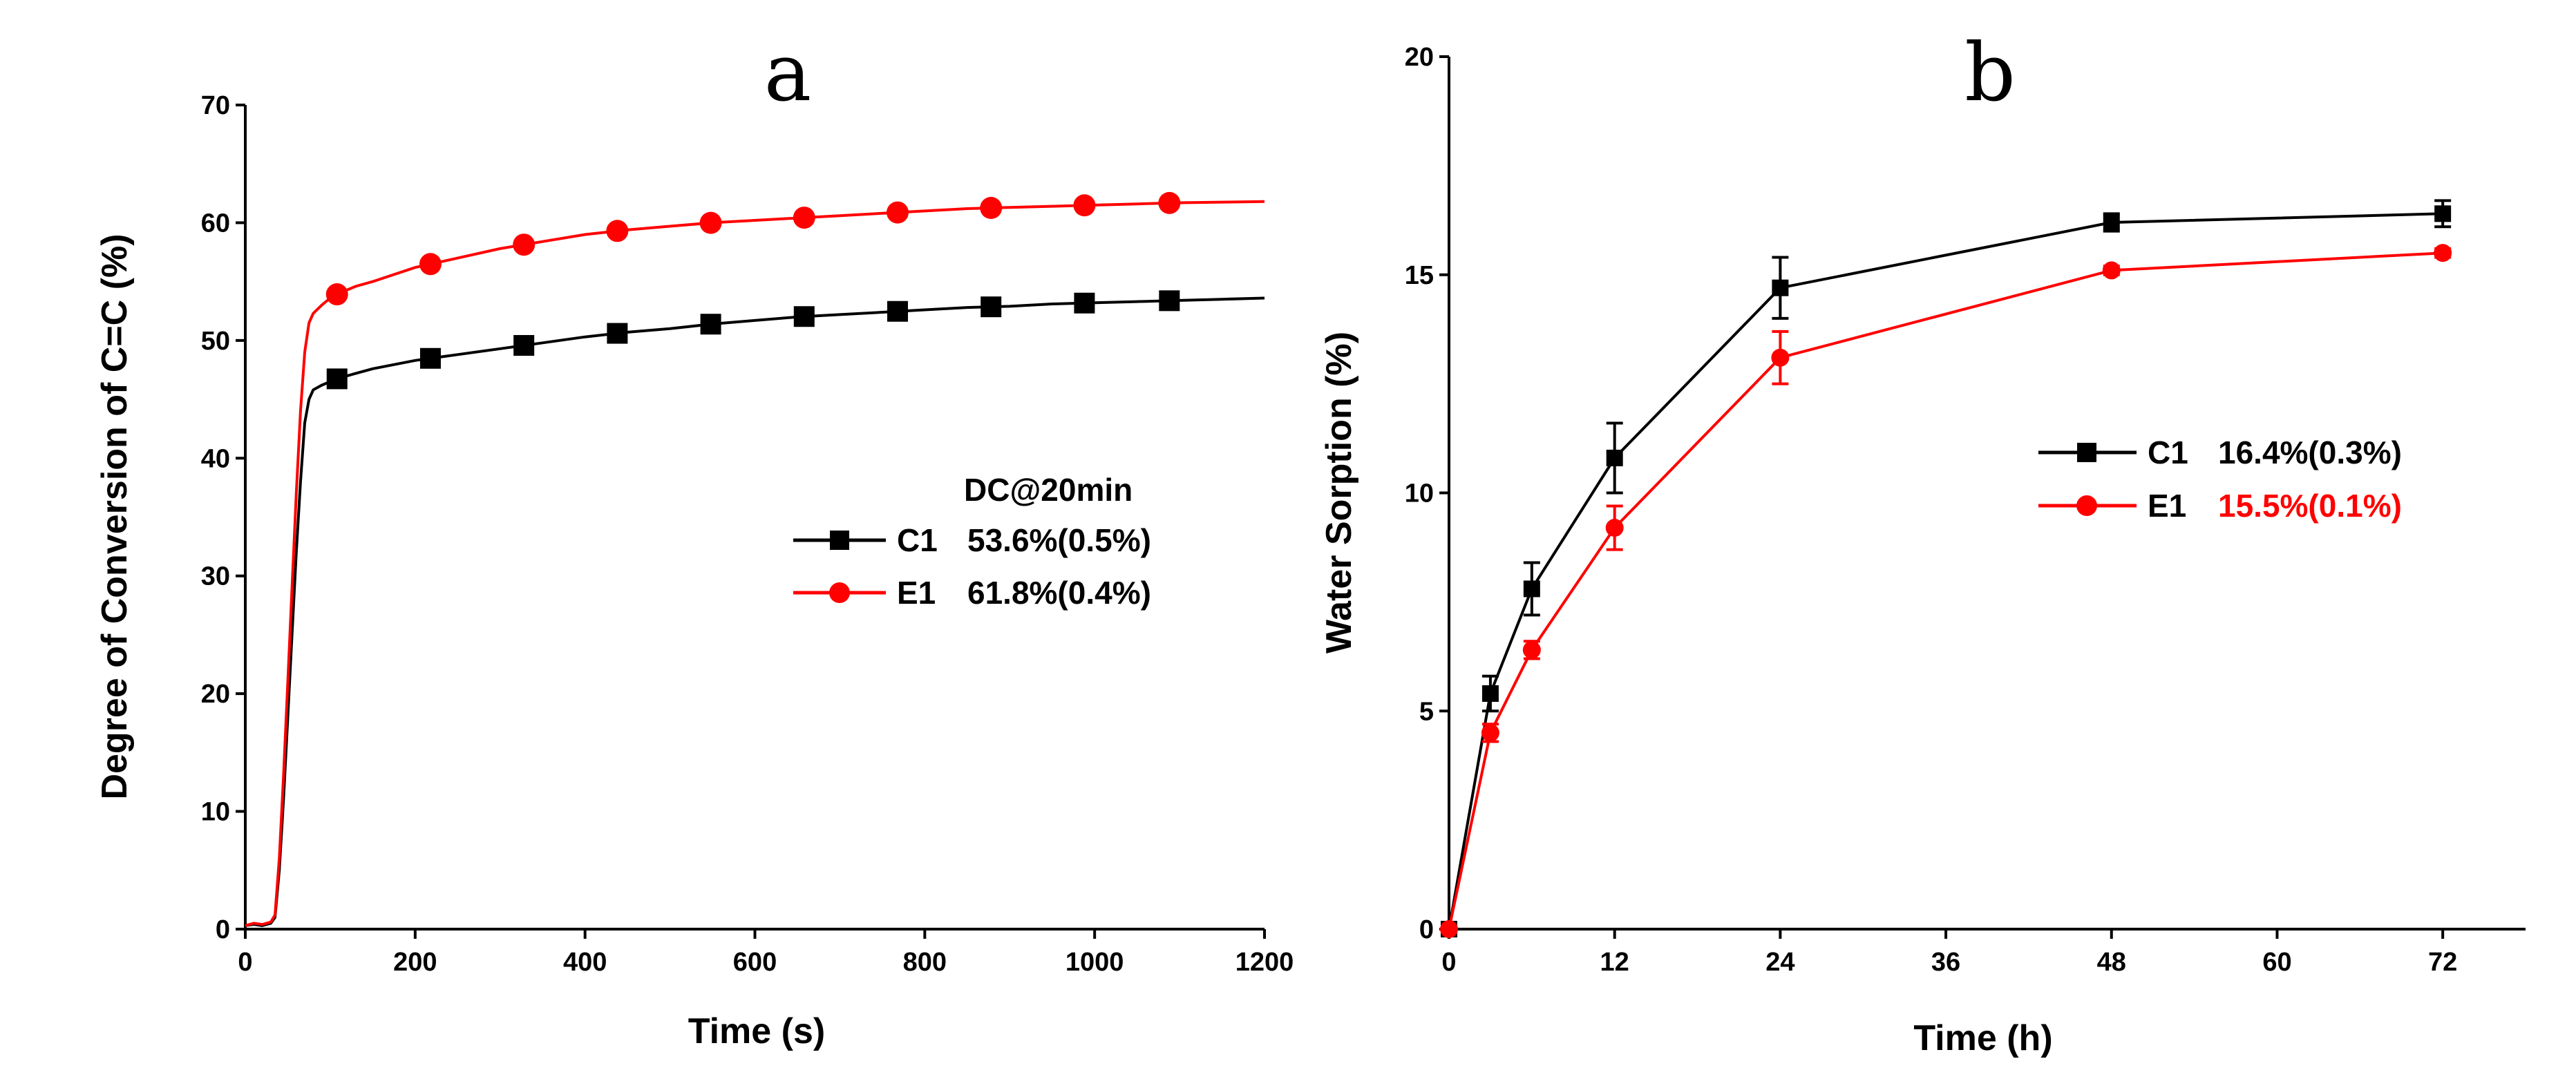 The height and width of the screenshot is (1088, 2576). I want to click on panel-a-x-tick-label: 400, so click(585, 962).